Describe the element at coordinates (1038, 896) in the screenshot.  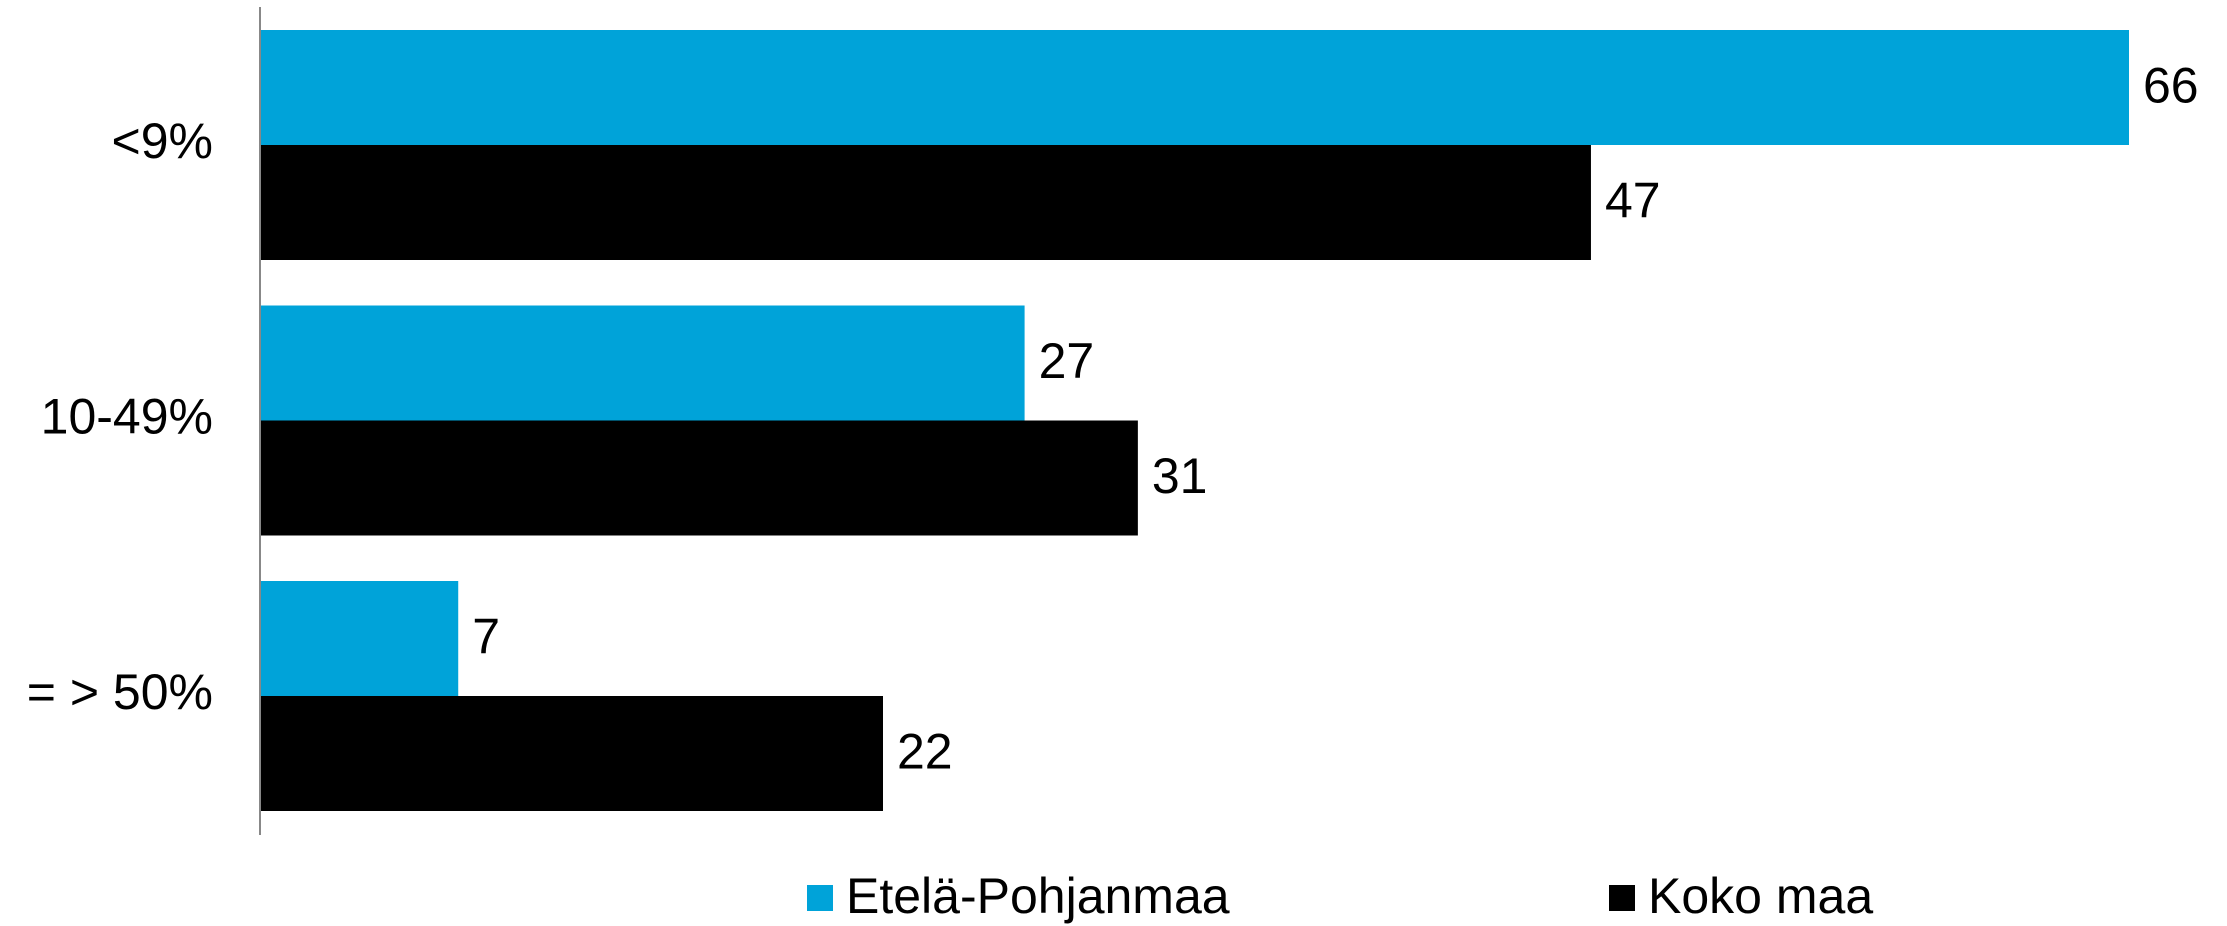
I see `legend-label: Etelä-Pohjanmaa` at that location.